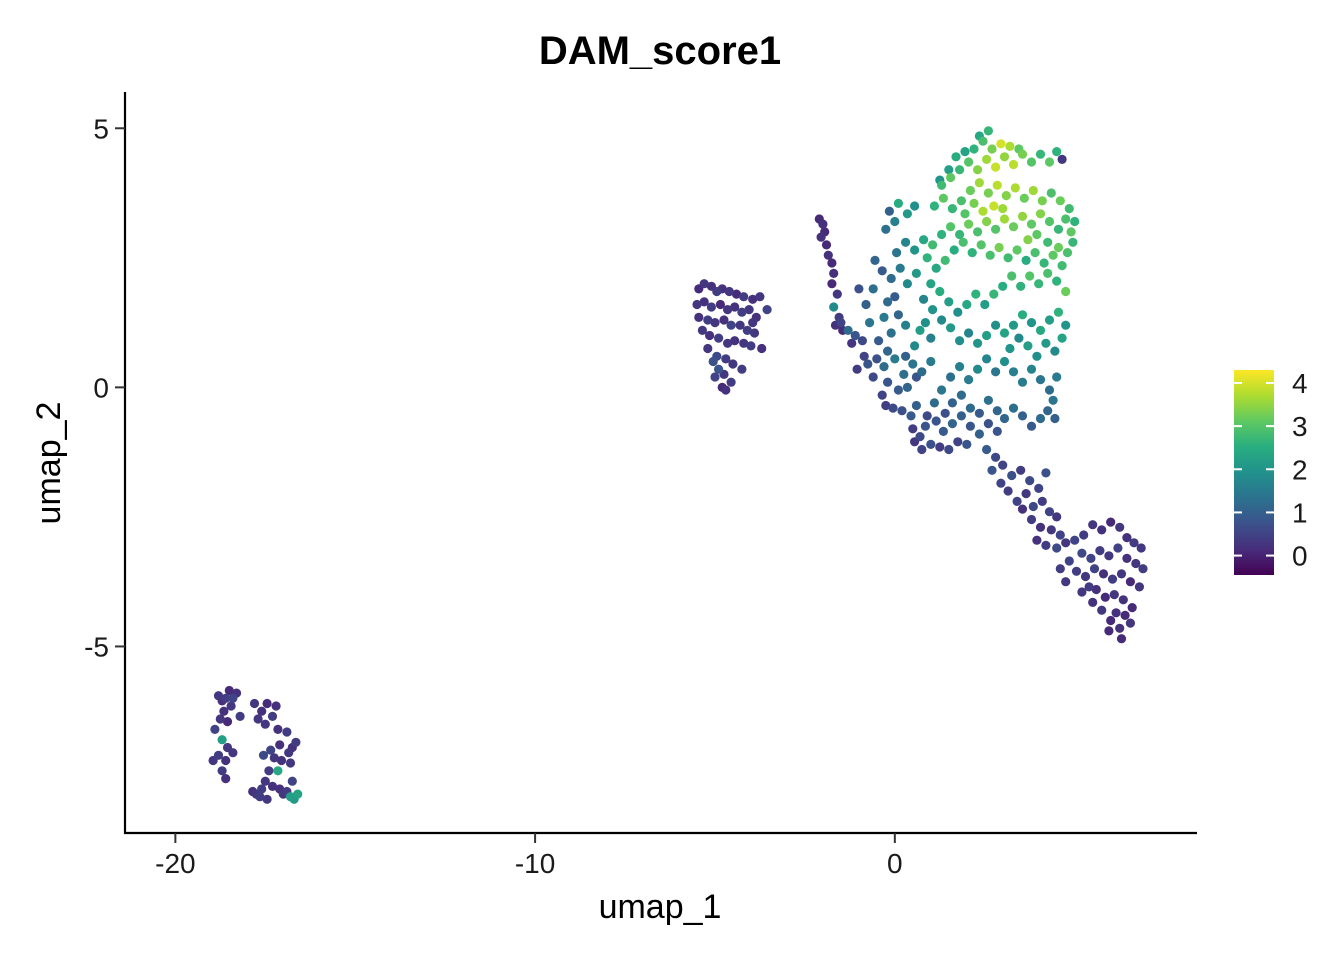 The width and height of the screenshot is (1344, 960). What do you see at coordinates (104, 387) in the screenshot?
I see `y-axis-ticks: 5 0 -5` at bounding box center [104, 387].